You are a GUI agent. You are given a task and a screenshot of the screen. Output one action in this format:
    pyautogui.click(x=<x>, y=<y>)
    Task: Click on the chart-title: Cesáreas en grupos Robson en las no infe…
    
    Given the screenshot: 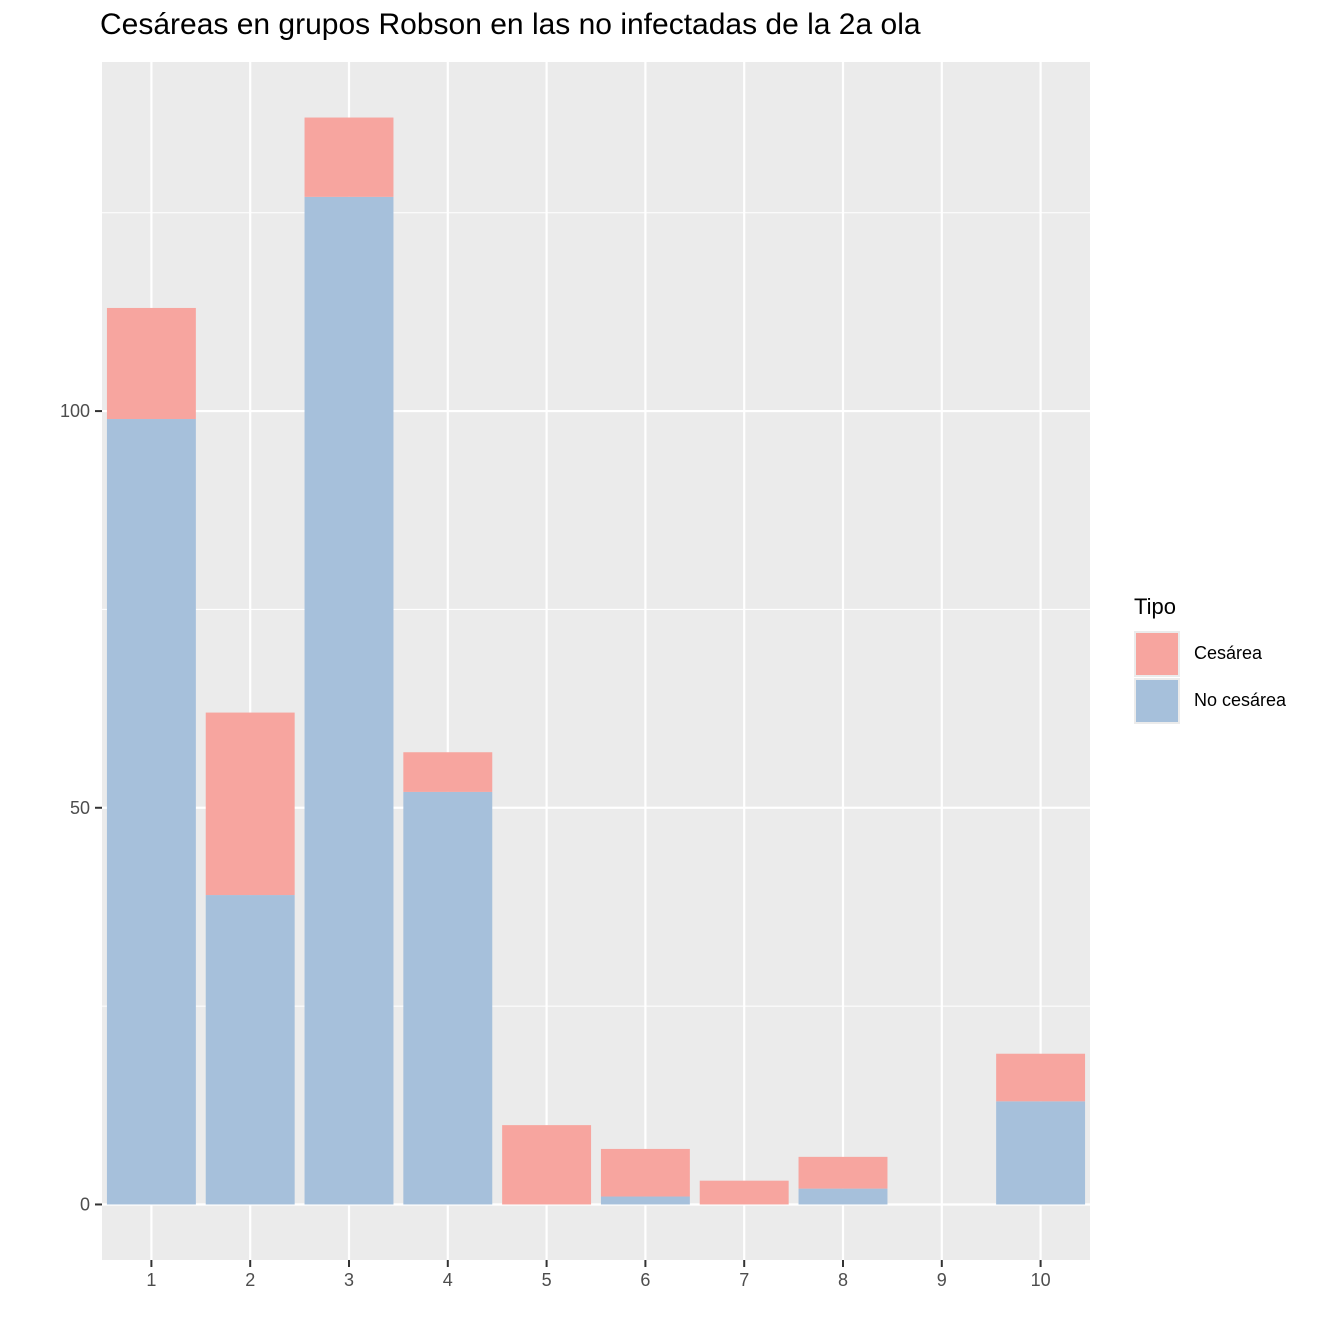 What is the action you would take?
    pyautogui.click(x=510, y=24)
    